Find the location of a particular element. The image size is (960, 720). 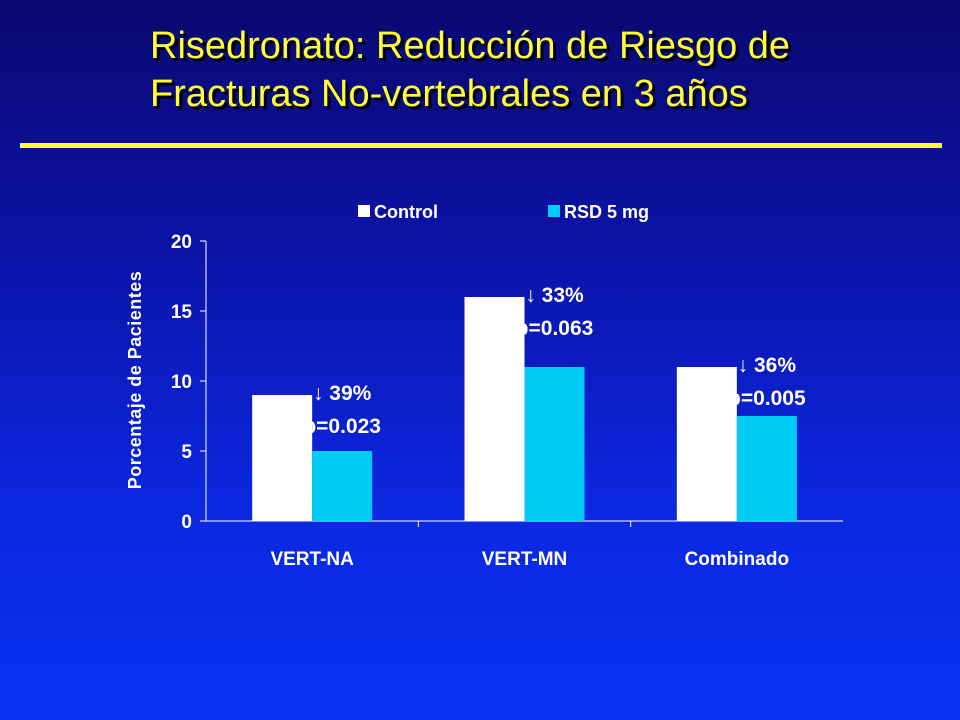

legend: Control RSD 5 mg is located at coordinates (503, 212).